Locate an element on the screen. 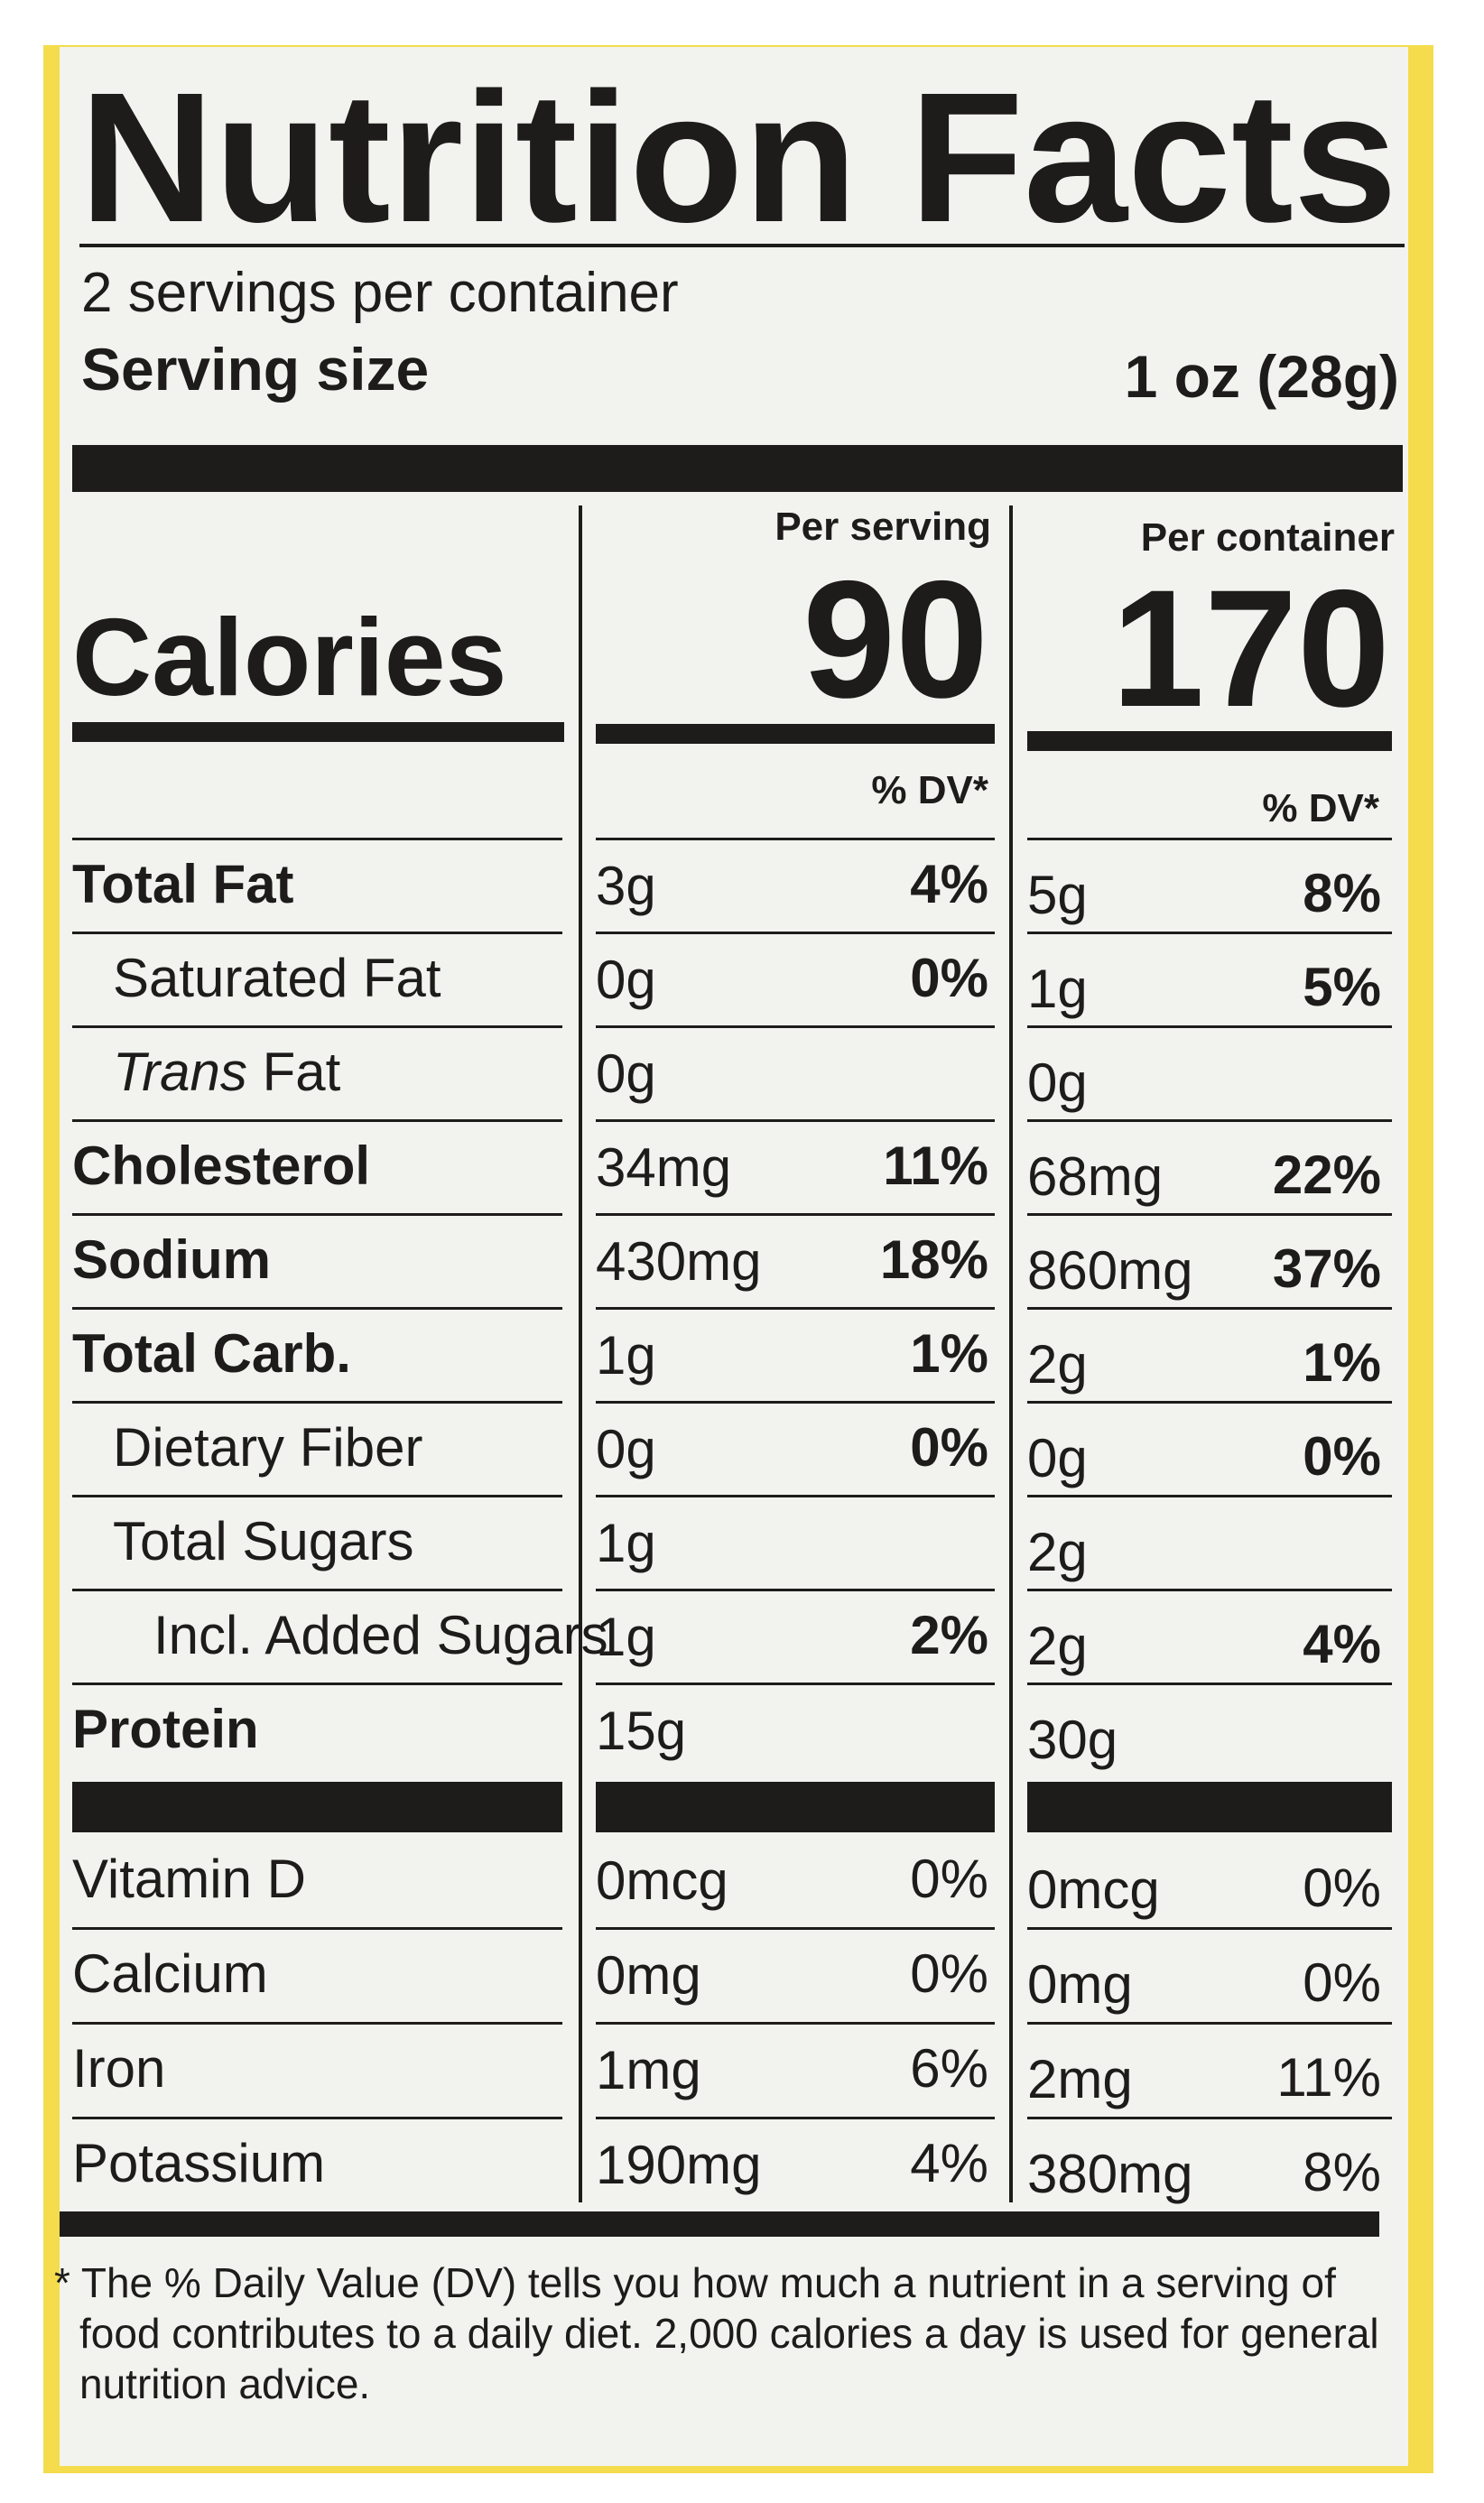 Image resolution: width=1484 pixels, height=2503 pixels. nutrient-name: Saturated Fat is located at coordinates (277, 978).